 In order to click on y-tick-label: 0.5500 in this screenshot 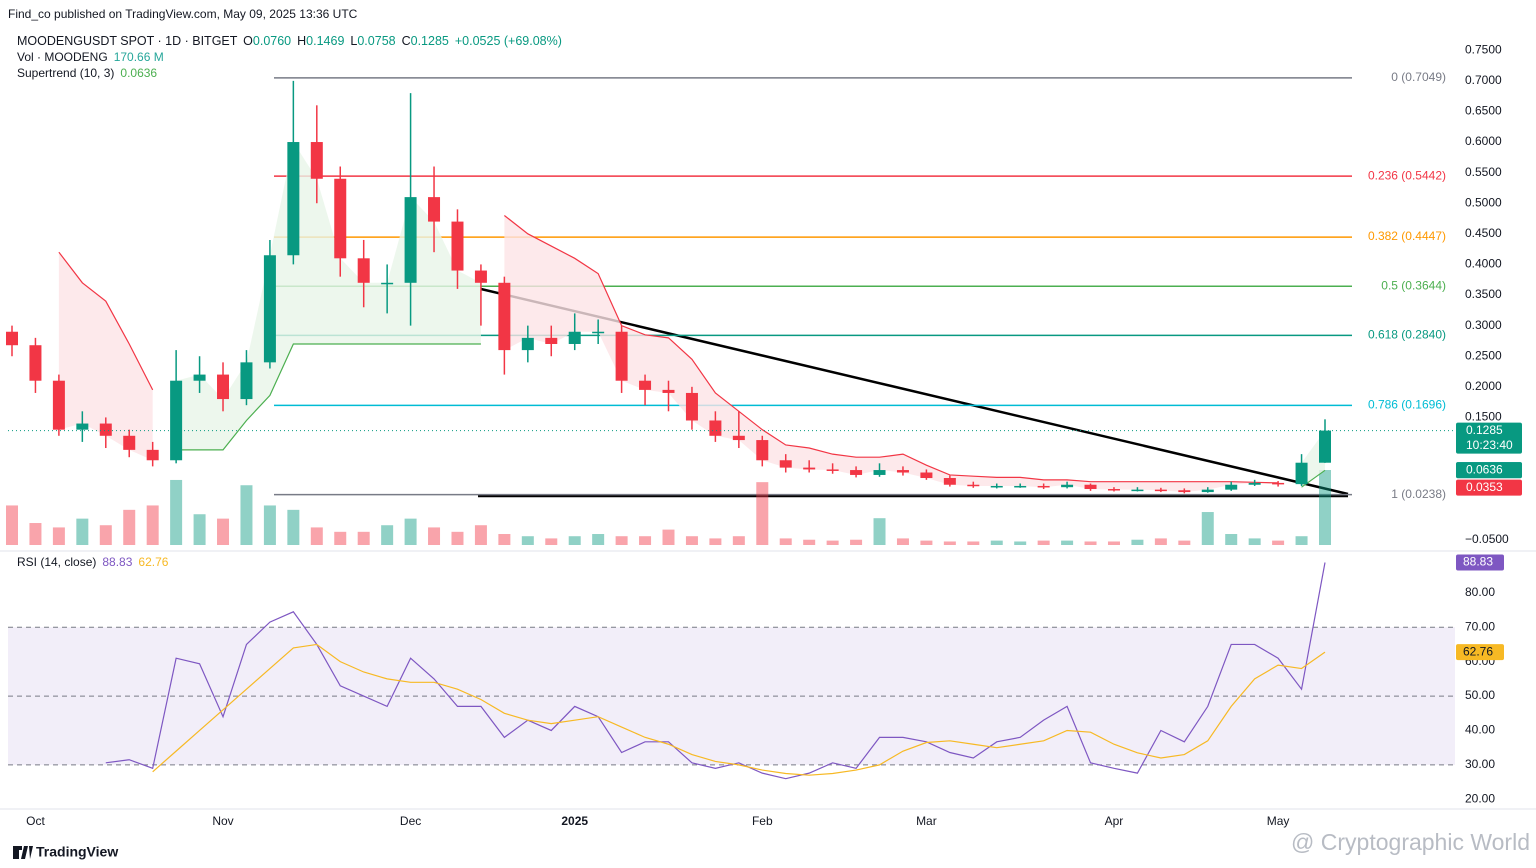, I will do `click(1483, 172)`.